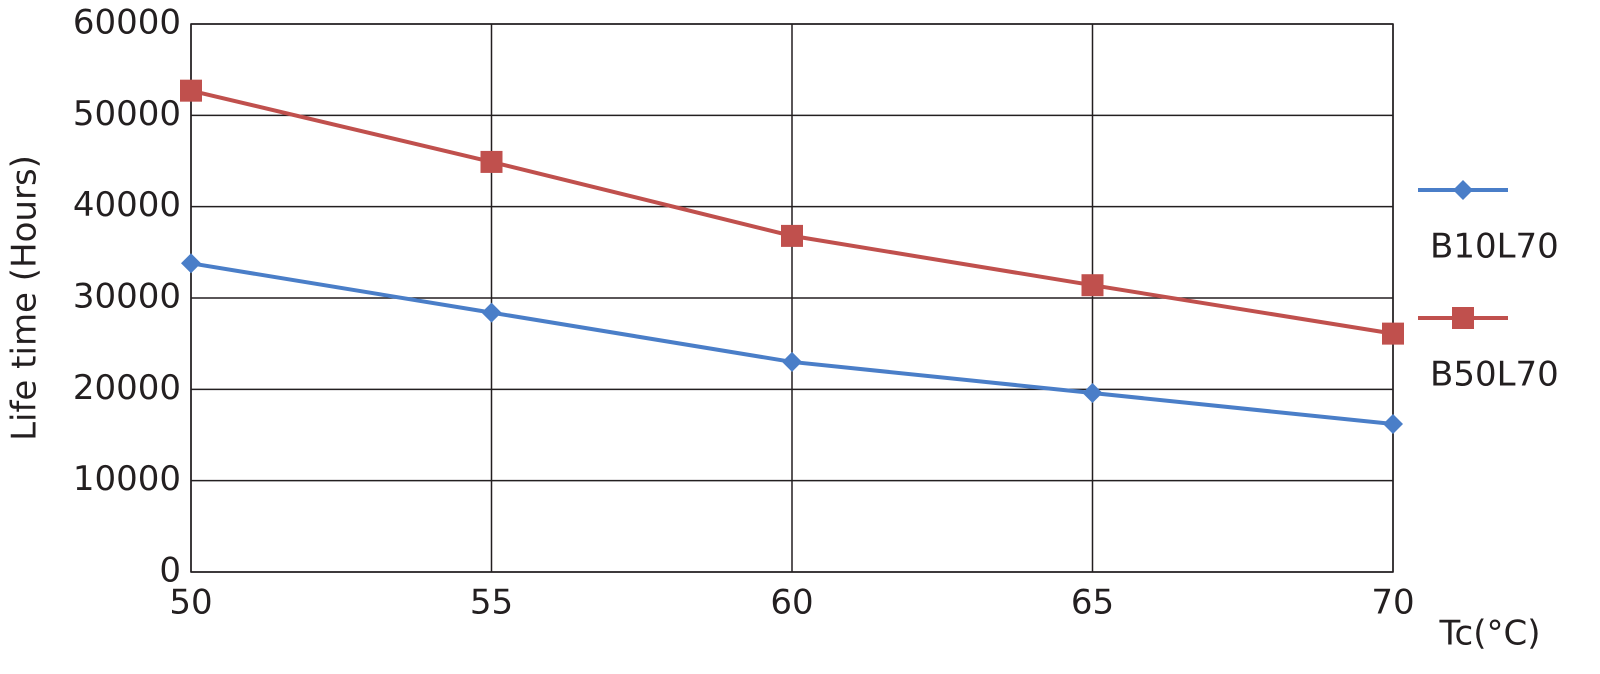  What do you see at coordinates (127, 205) in the screenshot?
I see `y-tick-label: 40000` at bounding box center [127, 205].